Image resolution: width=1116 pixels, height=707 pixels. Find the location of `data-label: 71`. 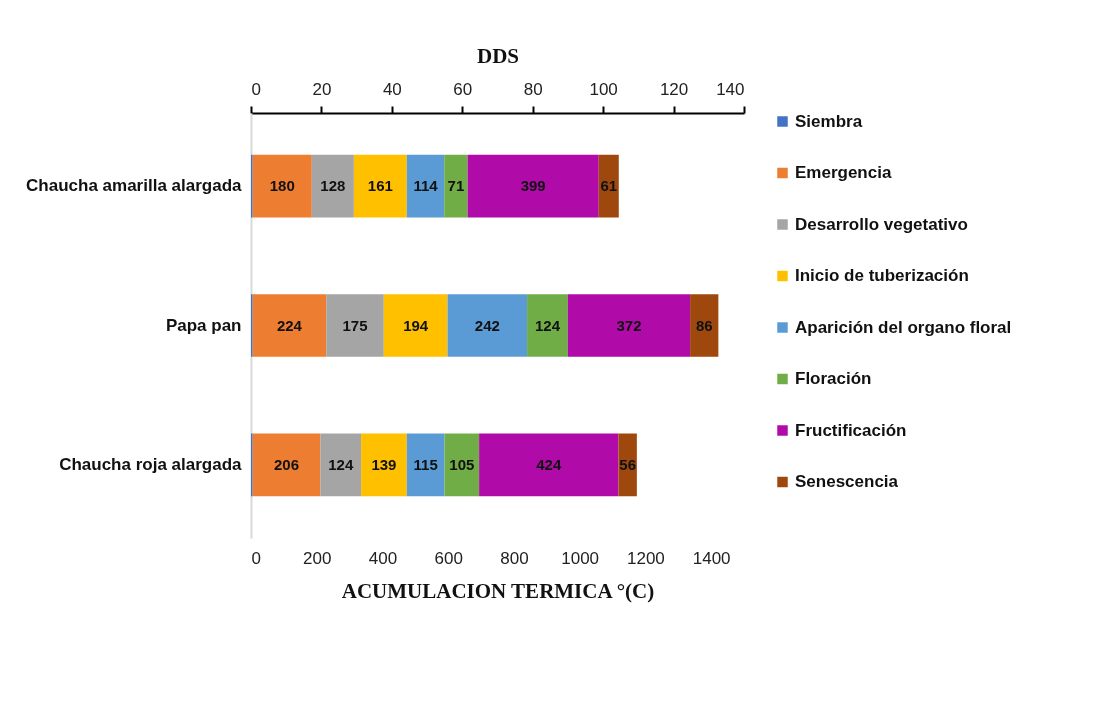

data-label: 71 is located at coordinates (456, 186).